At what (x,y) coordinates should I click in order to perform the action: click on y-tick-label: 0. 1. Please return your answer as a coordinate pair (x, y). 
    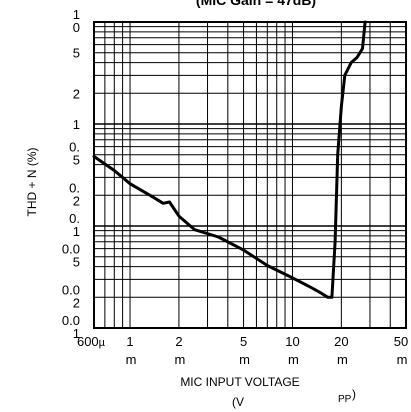
    Looking at the image, I should click on (74, 225).